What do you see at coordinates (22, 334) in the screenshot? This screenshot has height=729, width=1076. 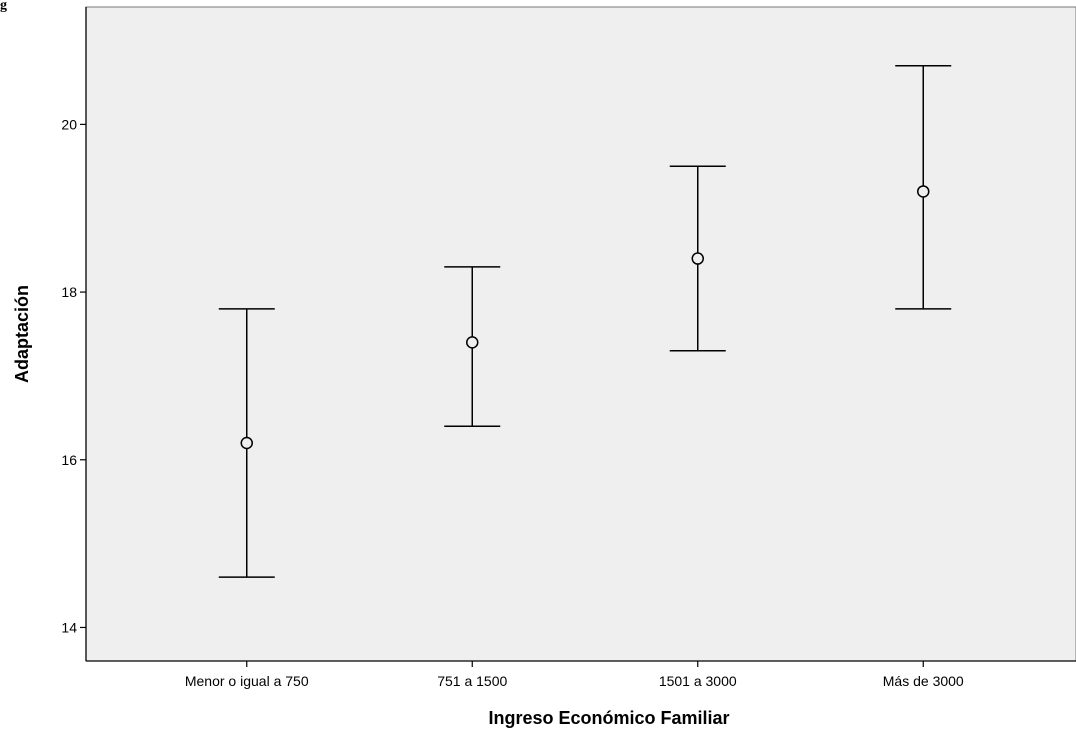 I see `y-axis-title: Adaptación` at bounding box center [22, 334].